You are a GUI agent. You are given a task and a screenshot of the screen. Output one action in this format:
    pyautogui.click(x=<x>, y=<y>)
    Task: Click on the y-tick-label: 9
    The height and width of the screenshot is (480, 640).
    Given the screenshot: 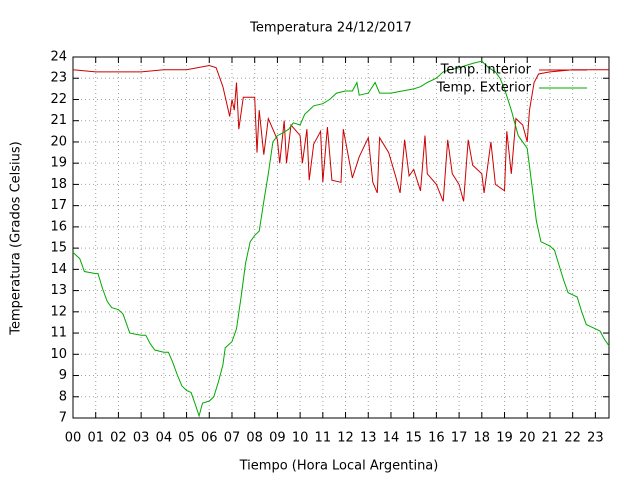 What is the action you would take?
    pyautogui.click(x=63, y=375)
    